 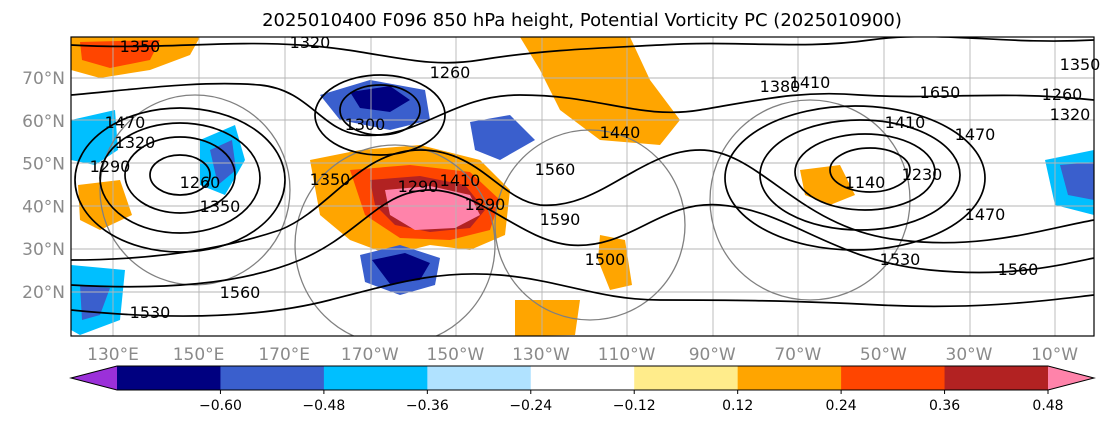 I want to click on colorbar-tick-label: 0.48, so click(x=1047, y=406).